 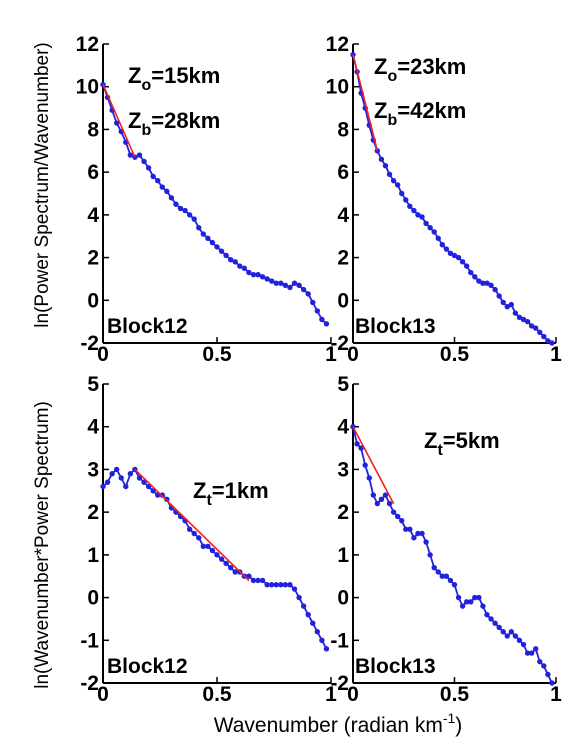 I want to click on block-label: Block13, so click(x=395, y=666).